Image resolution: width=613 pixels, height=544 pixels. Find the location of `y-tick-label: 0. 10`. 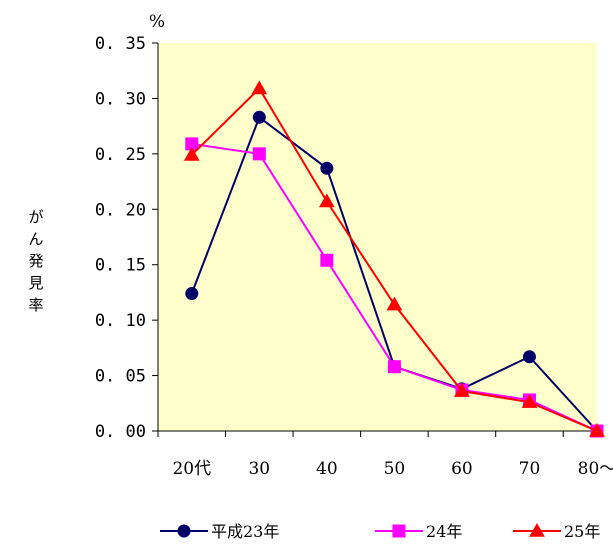

y-tick-label: 0. 10 is located at coordinates (120, 321).